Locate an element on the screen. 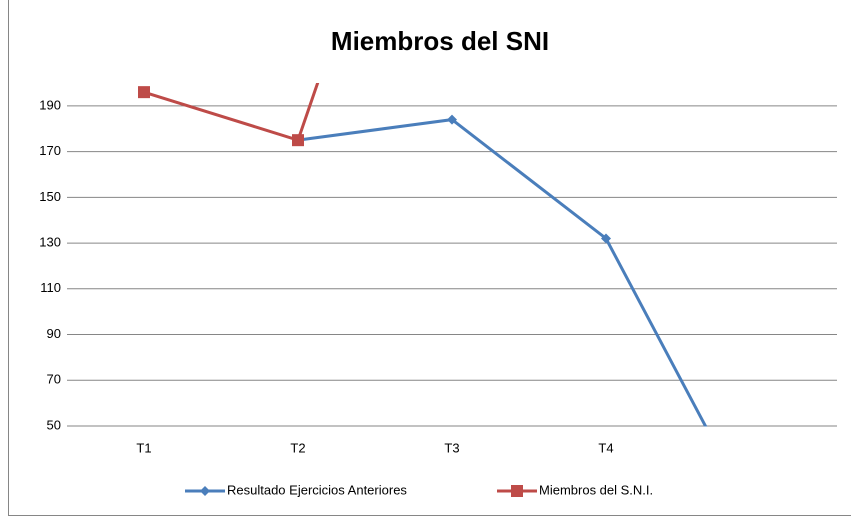  x-tick-label: T1 is located at coordinates (143, 447).